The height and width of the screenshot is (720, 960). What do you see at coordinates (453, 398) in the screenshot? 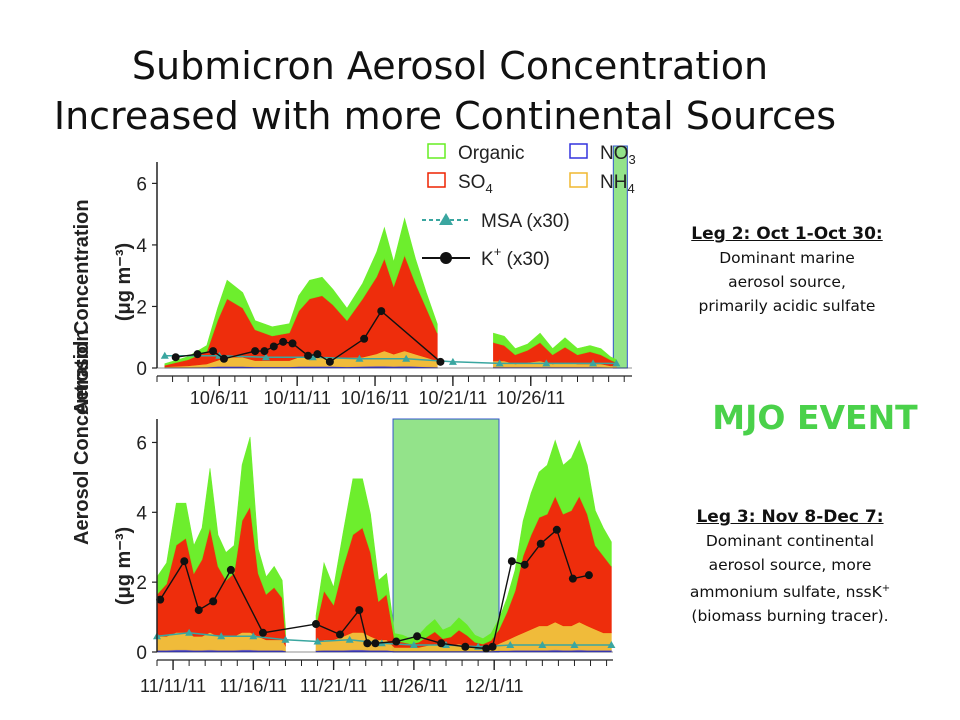
I see `x-tick-label: 10/21/11` at bounding box center [453, 398].